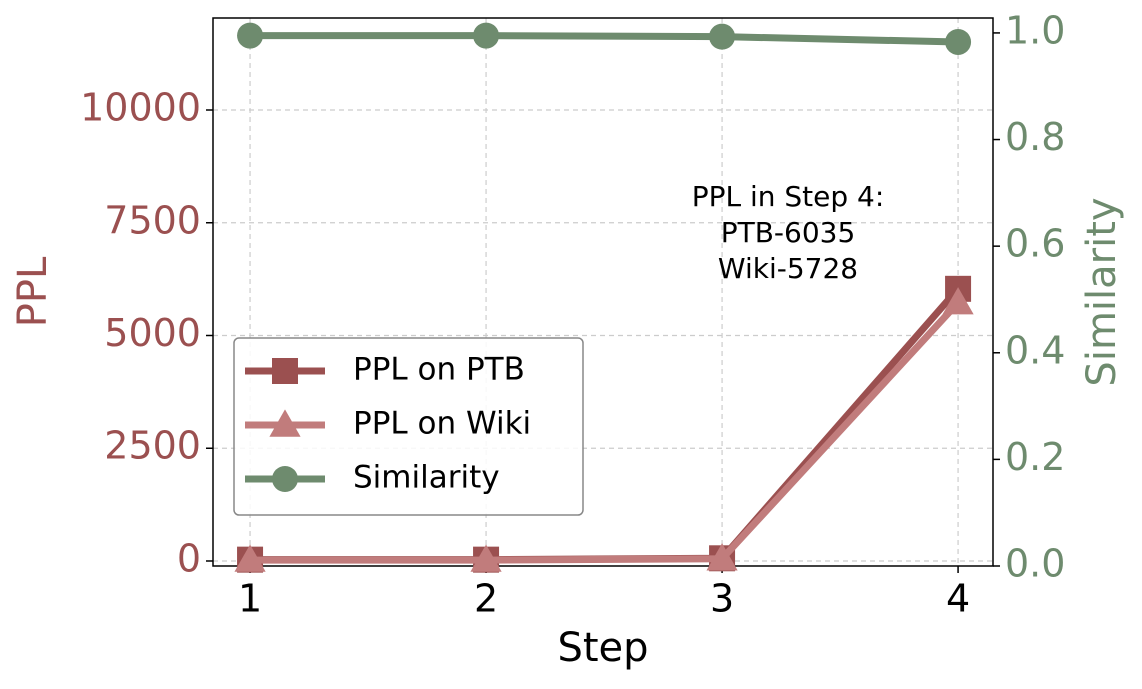  Describe the element at coordinates (604, 39) in the screenshot. I see `series-line` at that location.